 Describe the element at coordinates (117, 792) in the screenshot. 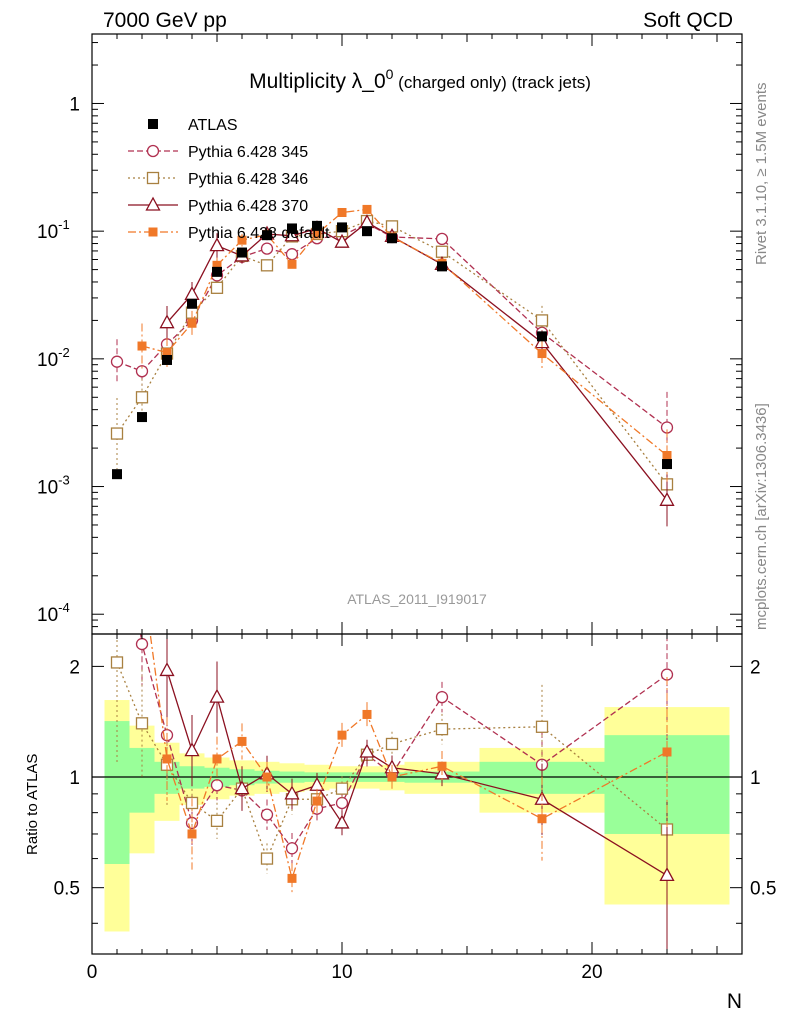

I see `stat-uncertainty-band` at that location.